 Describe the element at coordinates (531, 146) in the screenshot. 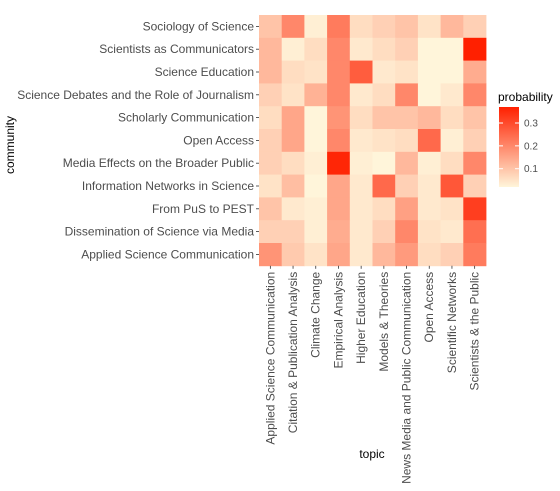

I see `legend-tick-label: 0.2` at that location.